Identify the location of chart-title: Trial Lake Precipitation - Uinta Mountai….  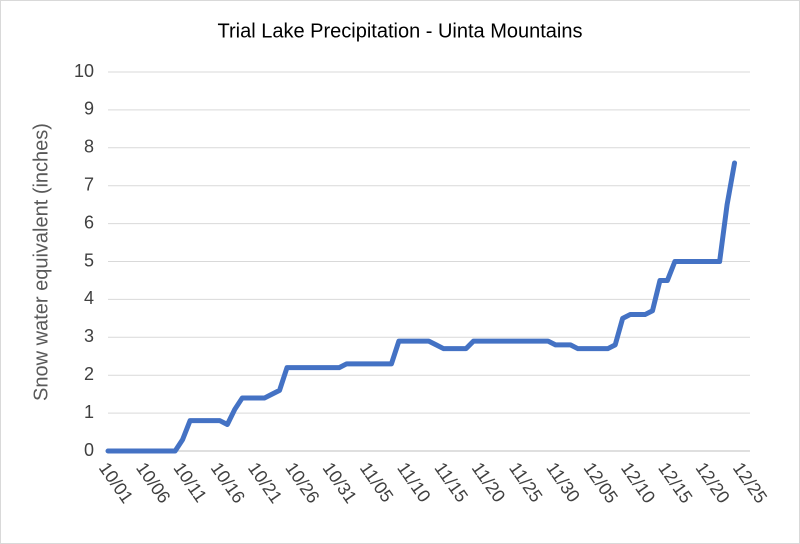
(400, 31).